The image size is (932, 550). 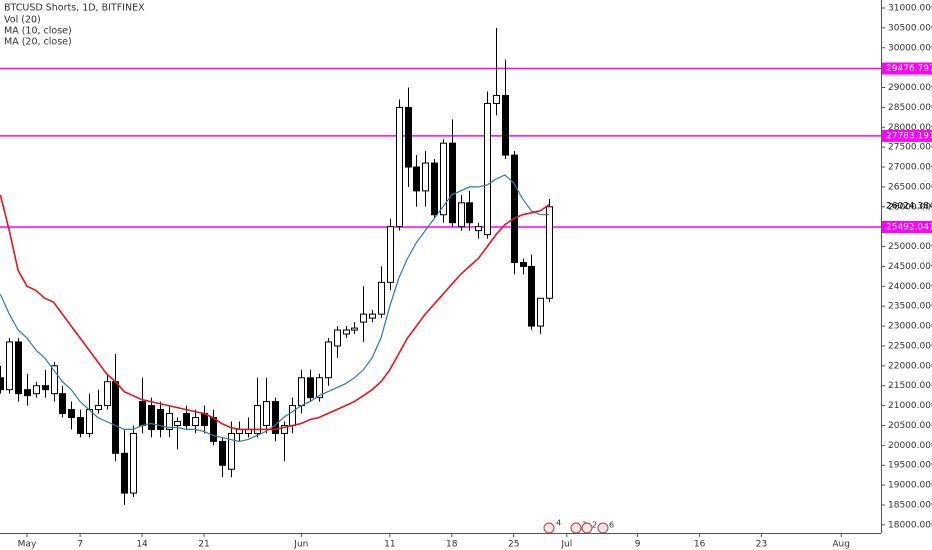 I want to click on y-tick-label: 27500.0000, so click(x=910, y=148).